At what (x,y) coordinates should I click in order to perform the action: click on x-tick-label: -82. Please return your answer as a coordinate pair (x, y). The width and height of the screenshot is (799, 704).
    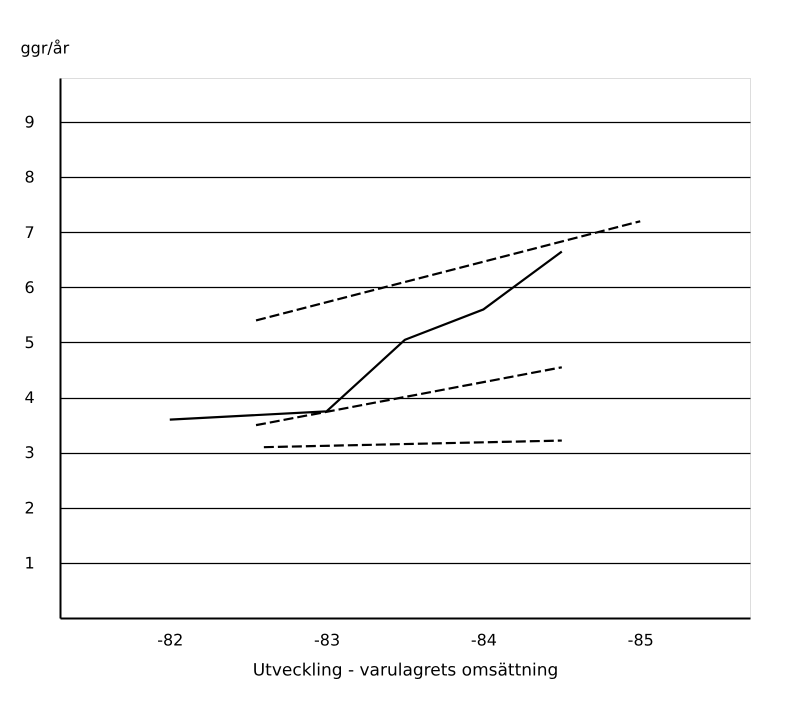
    Looking at the image, I should click on (170, 640).